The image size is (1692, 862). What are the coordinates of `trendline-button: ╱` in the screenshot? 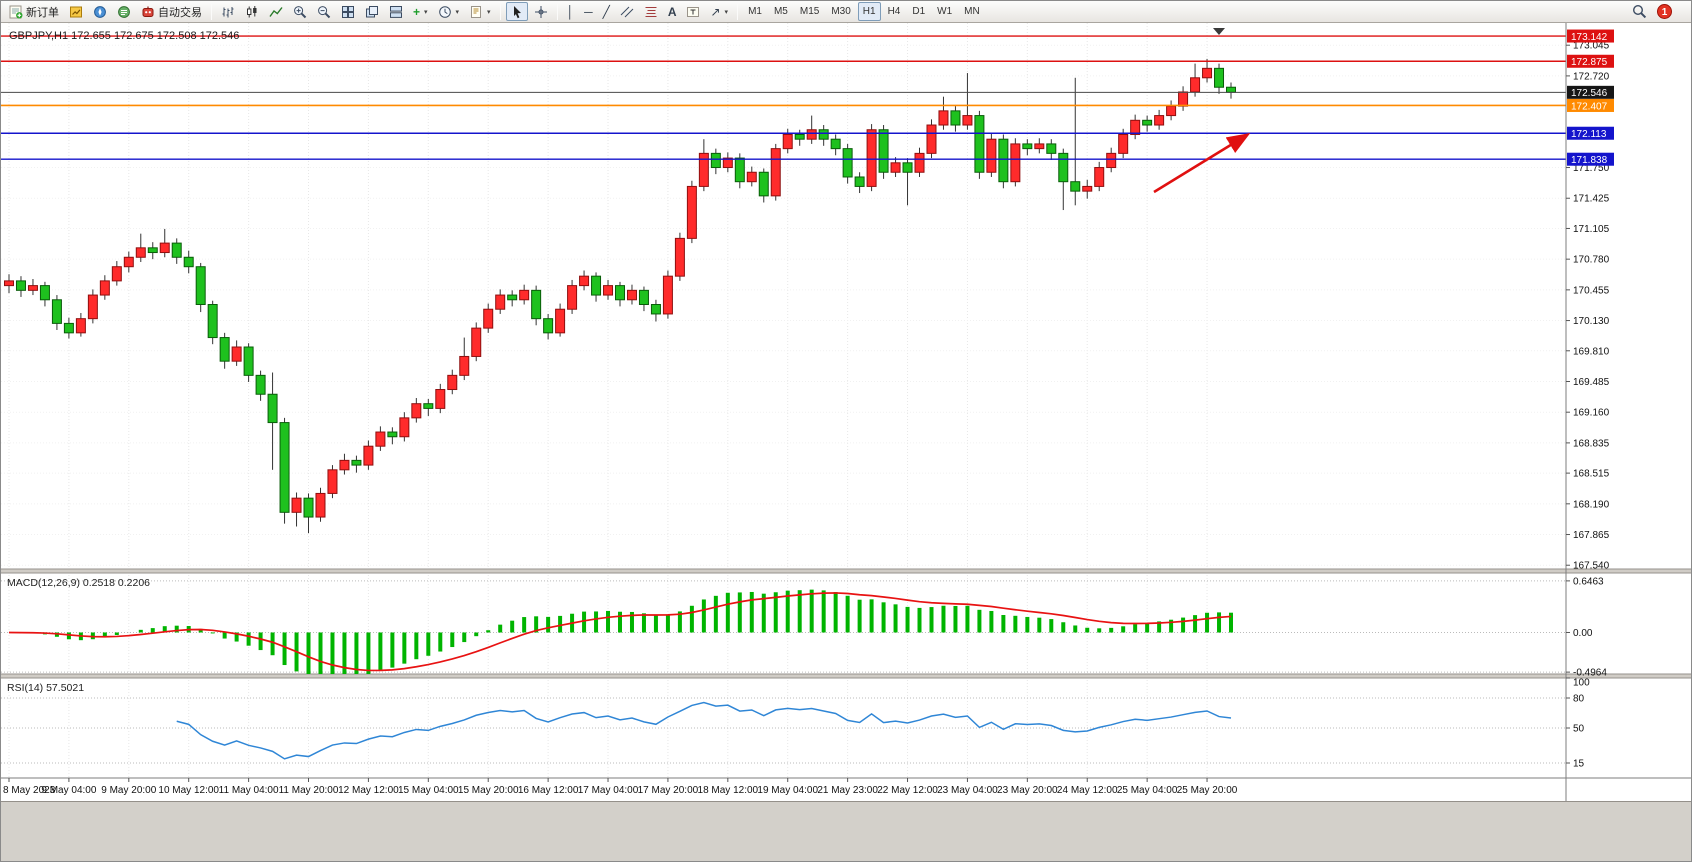 It's located at (606, 11).